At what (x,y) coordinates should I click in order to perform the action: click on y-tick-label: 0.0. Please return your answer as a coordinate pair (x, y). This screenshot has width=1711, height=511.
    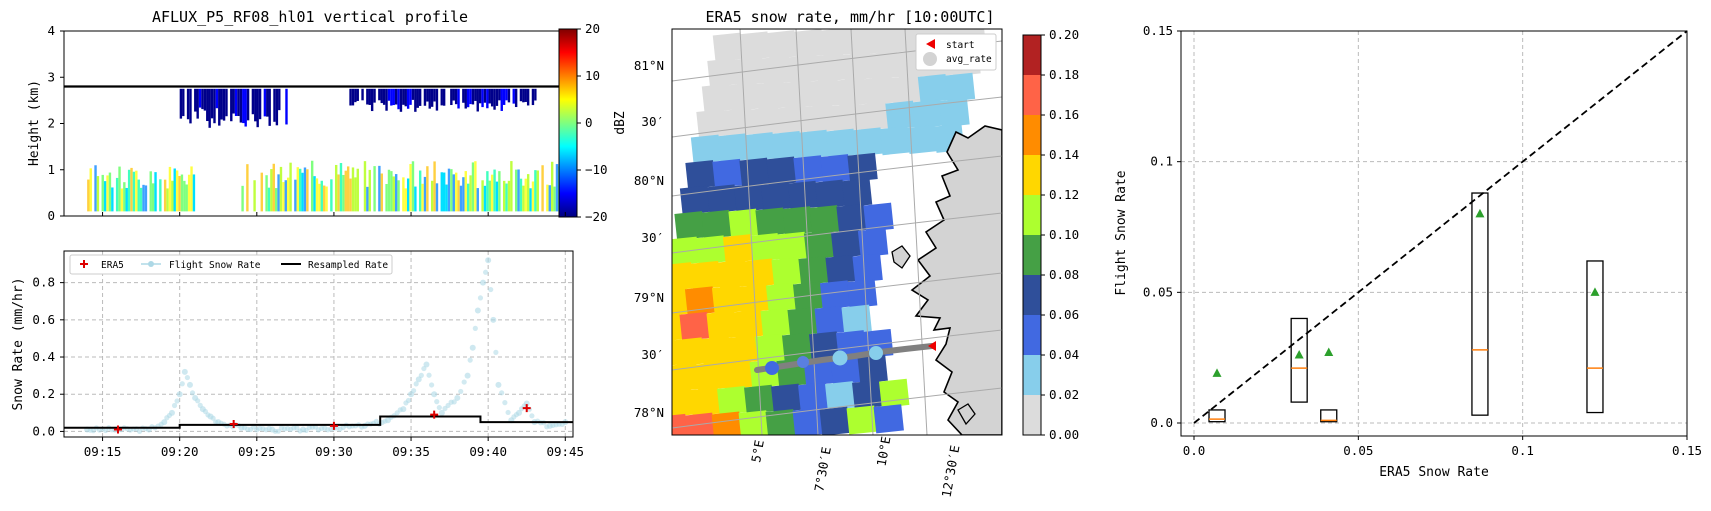
    Looking at the image, I should click on (43, 430).